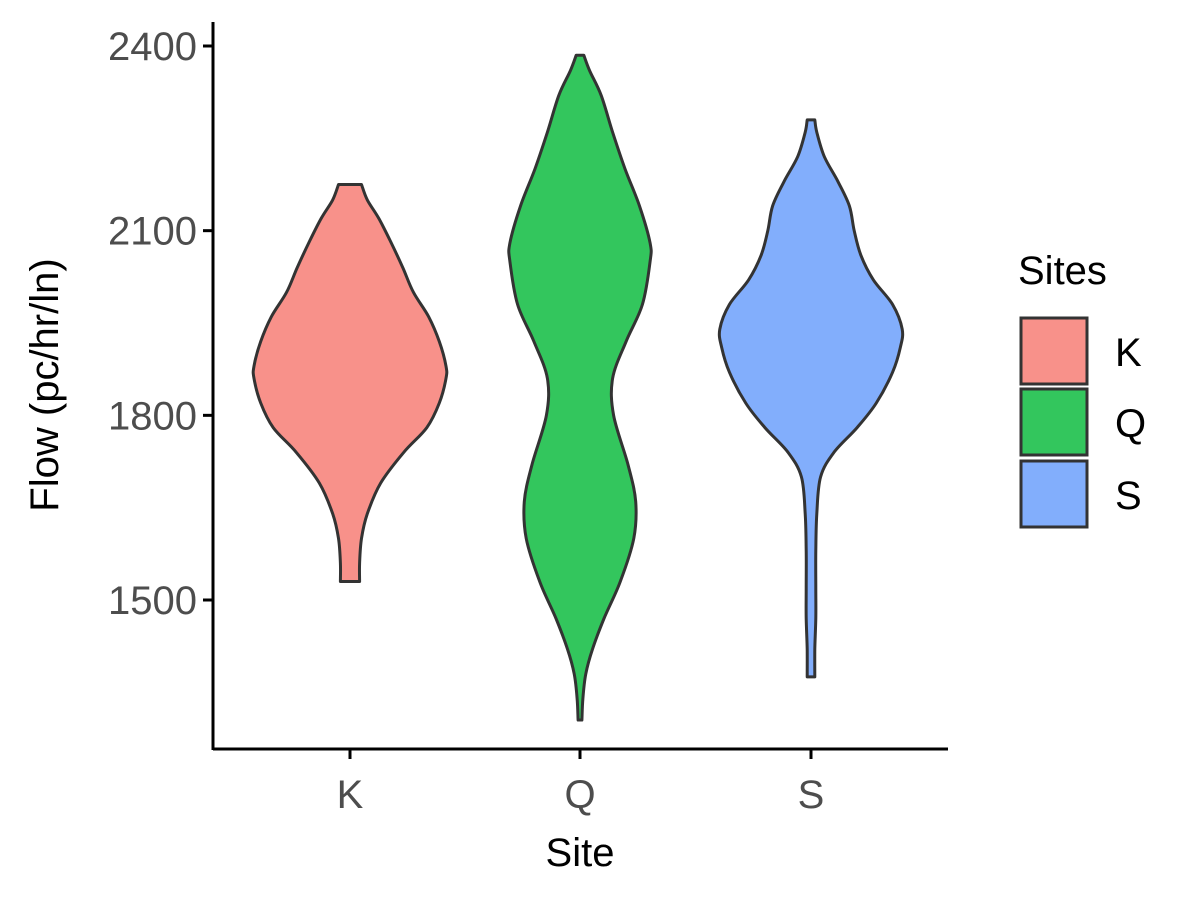 The image size is (1200, 900). Describe the element at coordinates (1054, 422) in the screenshot. I see `legend-key-q` at that location.